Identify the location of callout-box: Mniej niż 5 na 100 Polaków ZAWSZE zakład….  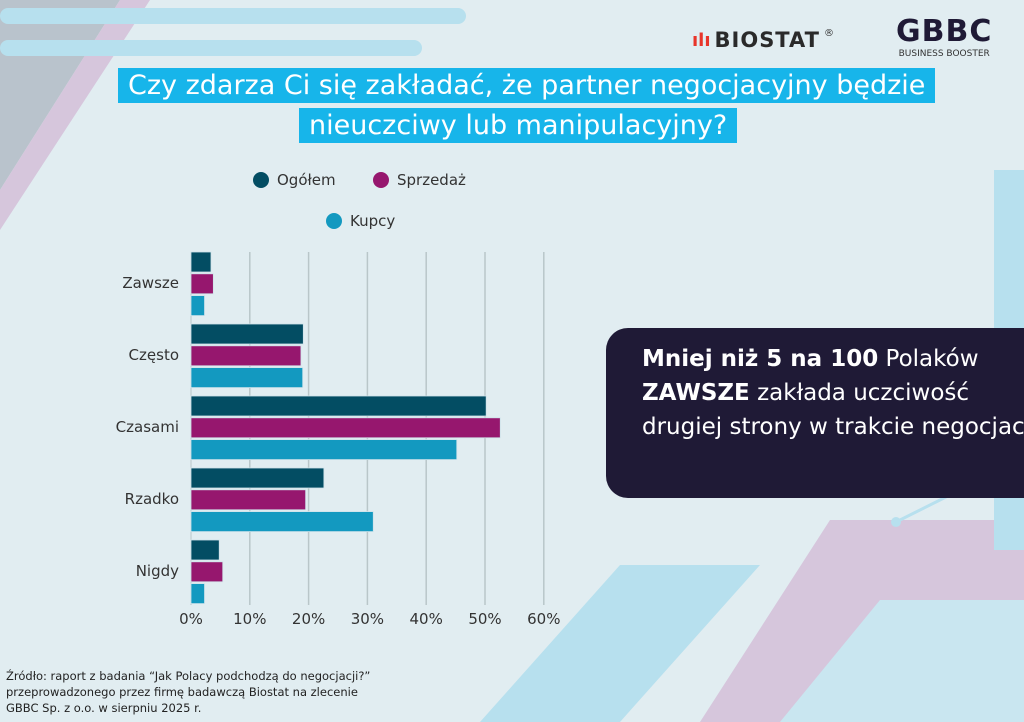
(815, 413).